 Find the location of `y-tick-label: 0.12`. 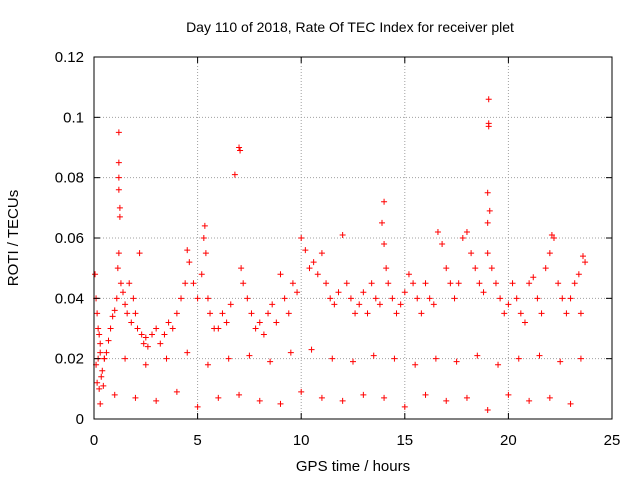

y-tick-label: 0.12 is located at coordinates (69, 57).